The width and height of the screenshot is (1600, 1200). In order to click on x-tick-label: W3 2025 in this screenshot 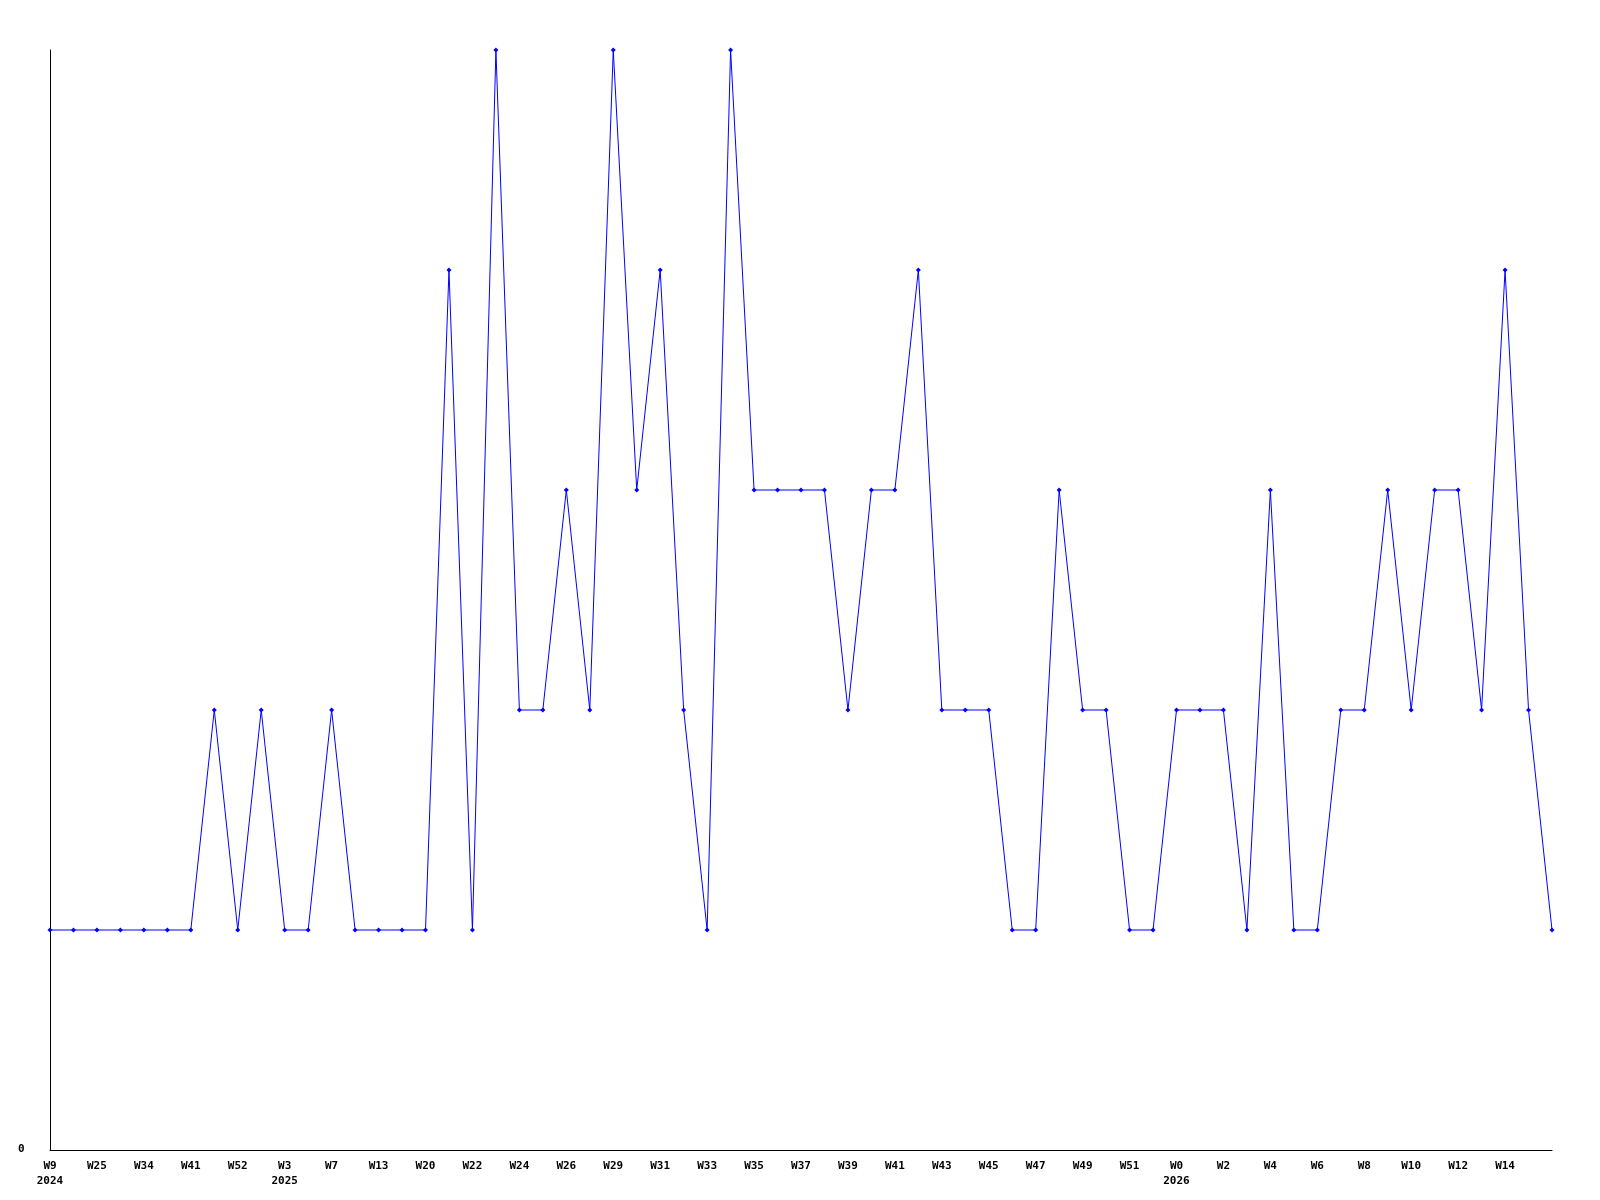, I will do `click(284, 1173)`.